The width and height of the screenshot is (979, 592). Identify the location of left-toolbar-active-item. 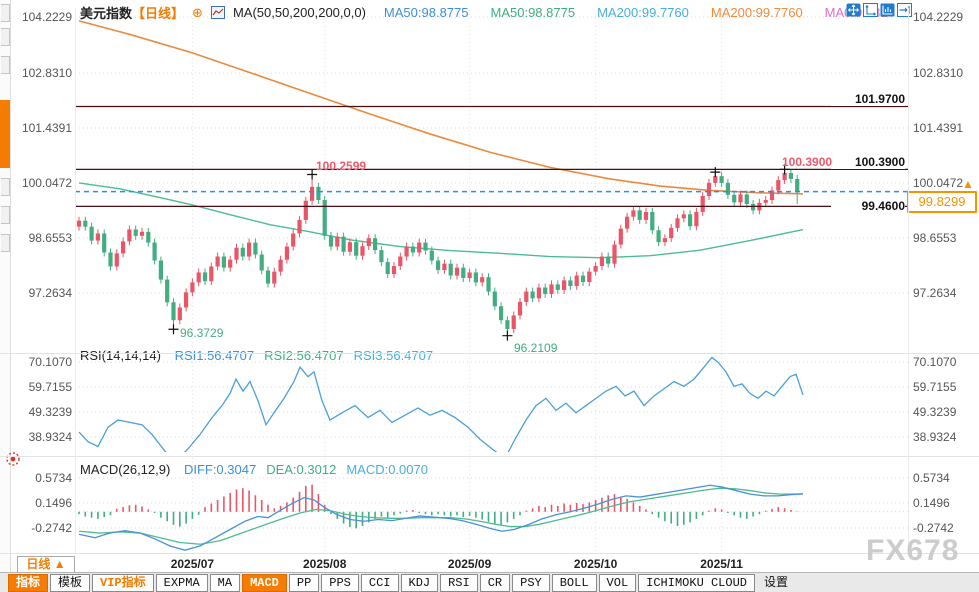
(5, 134).